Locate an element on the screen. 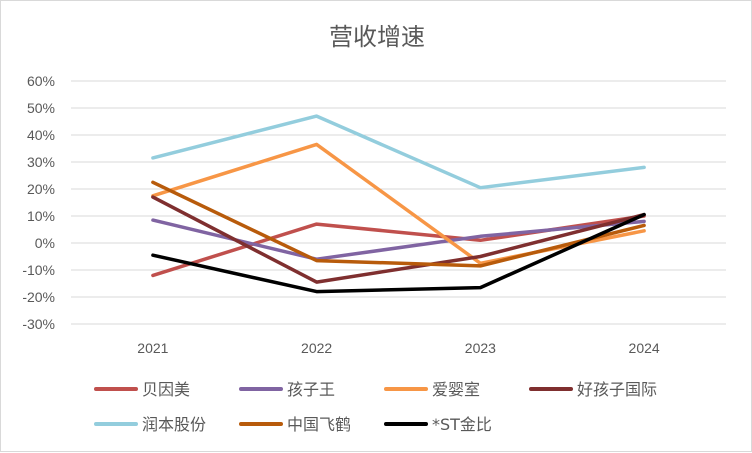 The image size is (752, 453). y-tick-label: 50% is located at coordinates (41, 108).